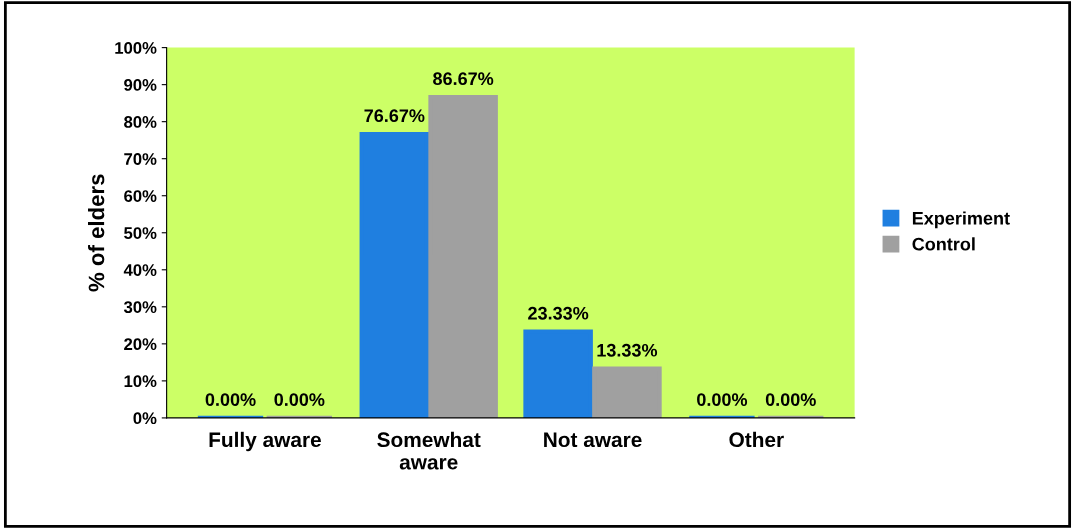  I want to click on data-label: 86.67%, so click(463, 79).